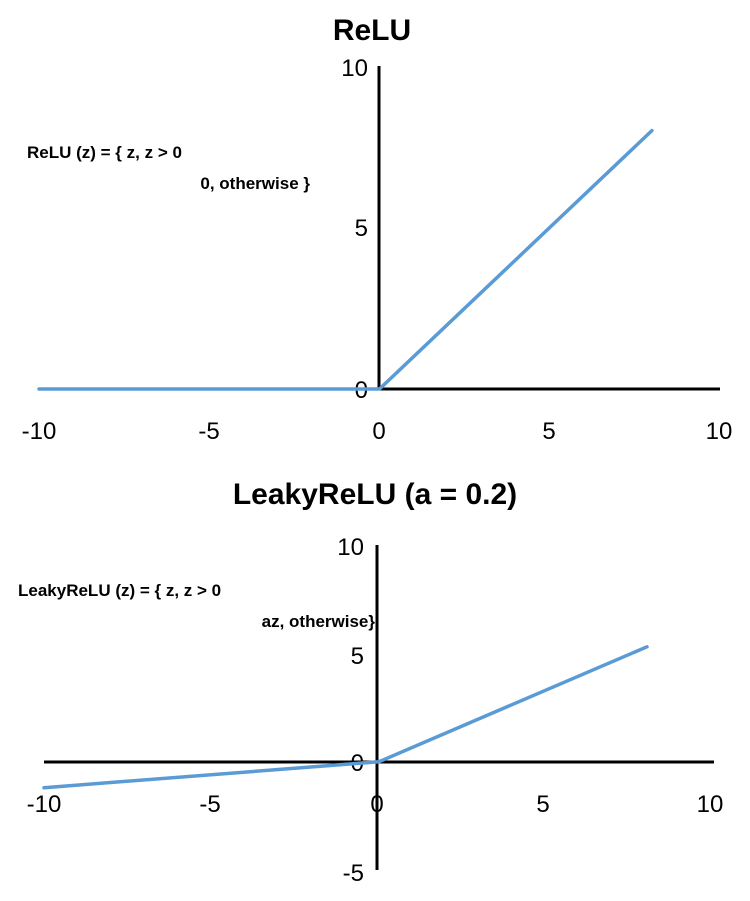 This screenshot has height=901, width=750. I want to click on leakyrelu-series-line, so click(345, 717).